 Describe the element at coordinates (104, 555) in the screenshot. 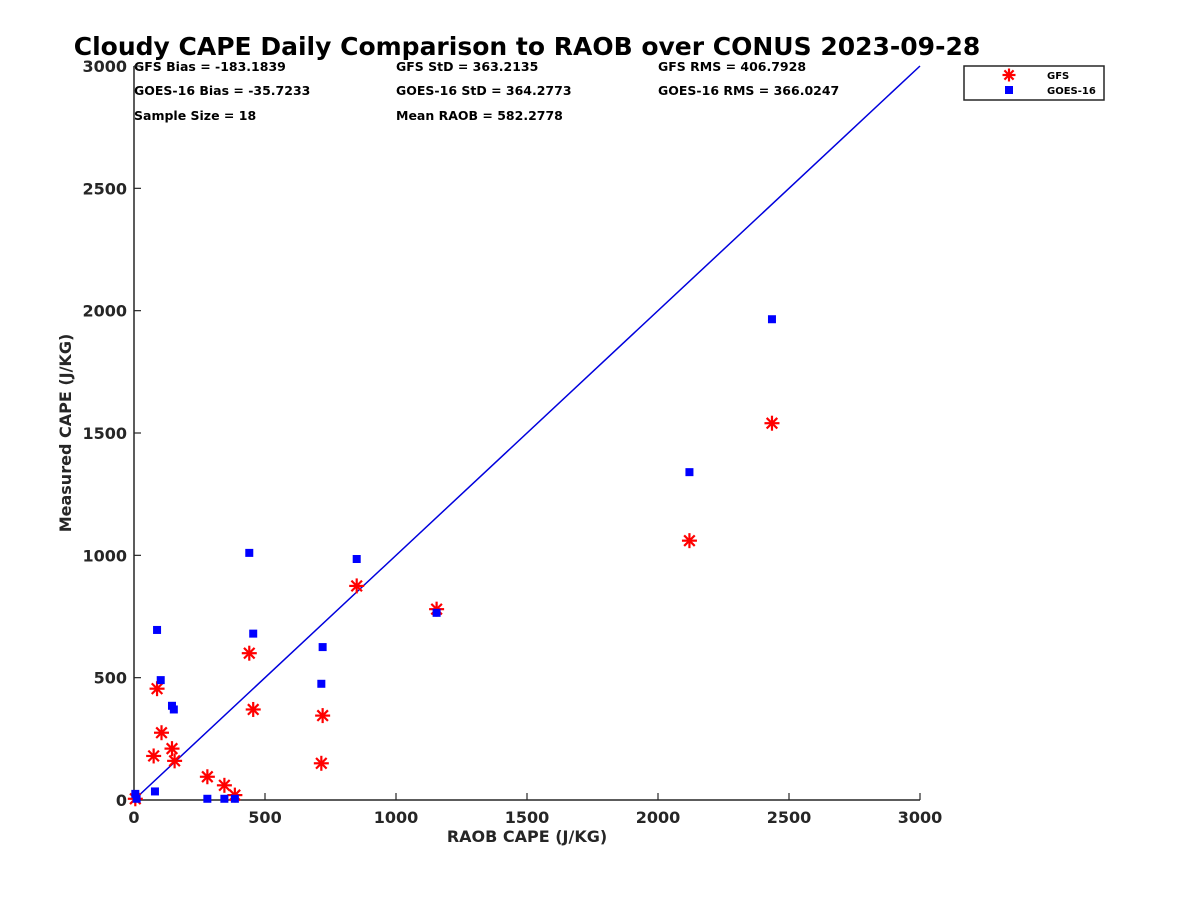

I see `y-tick-label: 1000` at that location.